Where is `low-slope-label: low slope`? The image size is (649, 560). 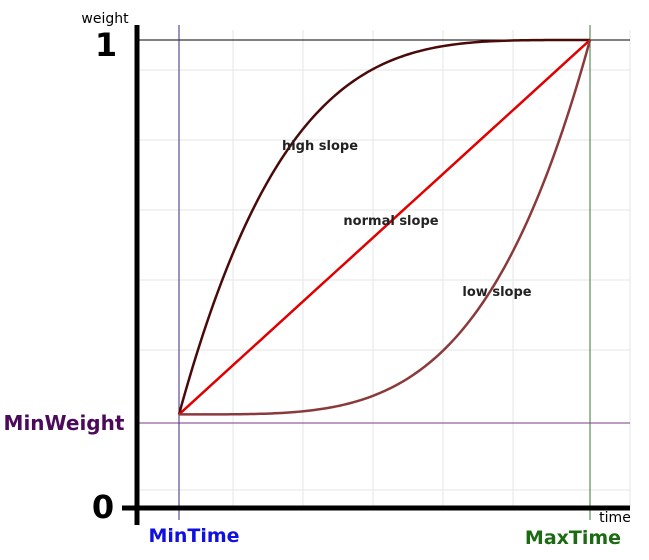
low-slope-label: low slope is located at coordinates (496, 292).